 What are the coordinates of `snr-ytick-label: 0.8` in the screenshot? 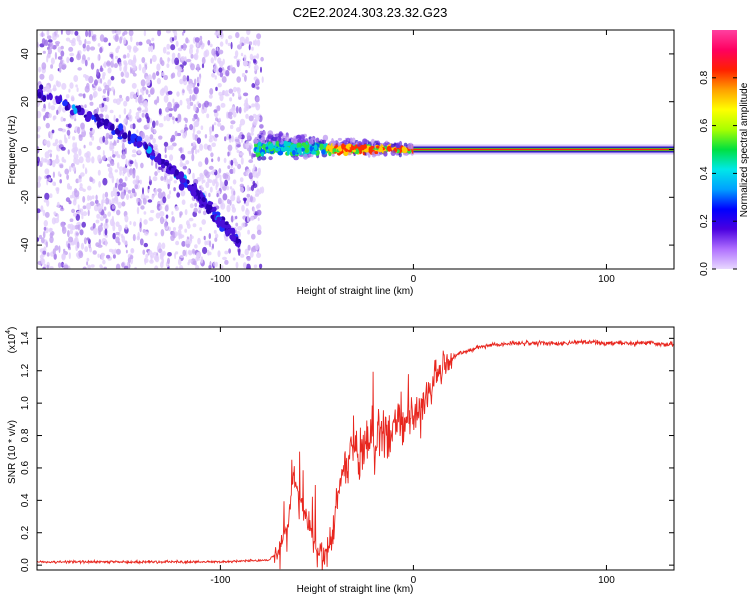 It's located at (25, 435).